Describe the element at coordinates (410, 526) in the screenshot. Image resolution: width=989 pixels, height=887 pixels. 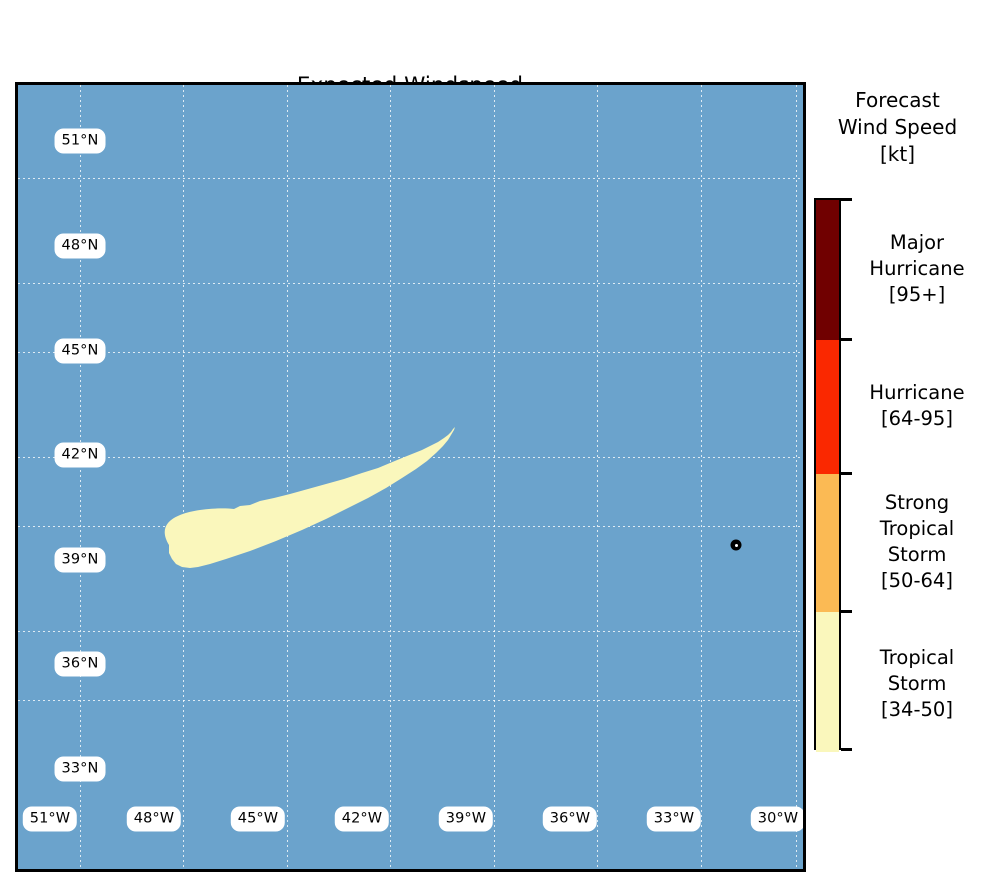
I see `gridline-lat-39n` at that location.